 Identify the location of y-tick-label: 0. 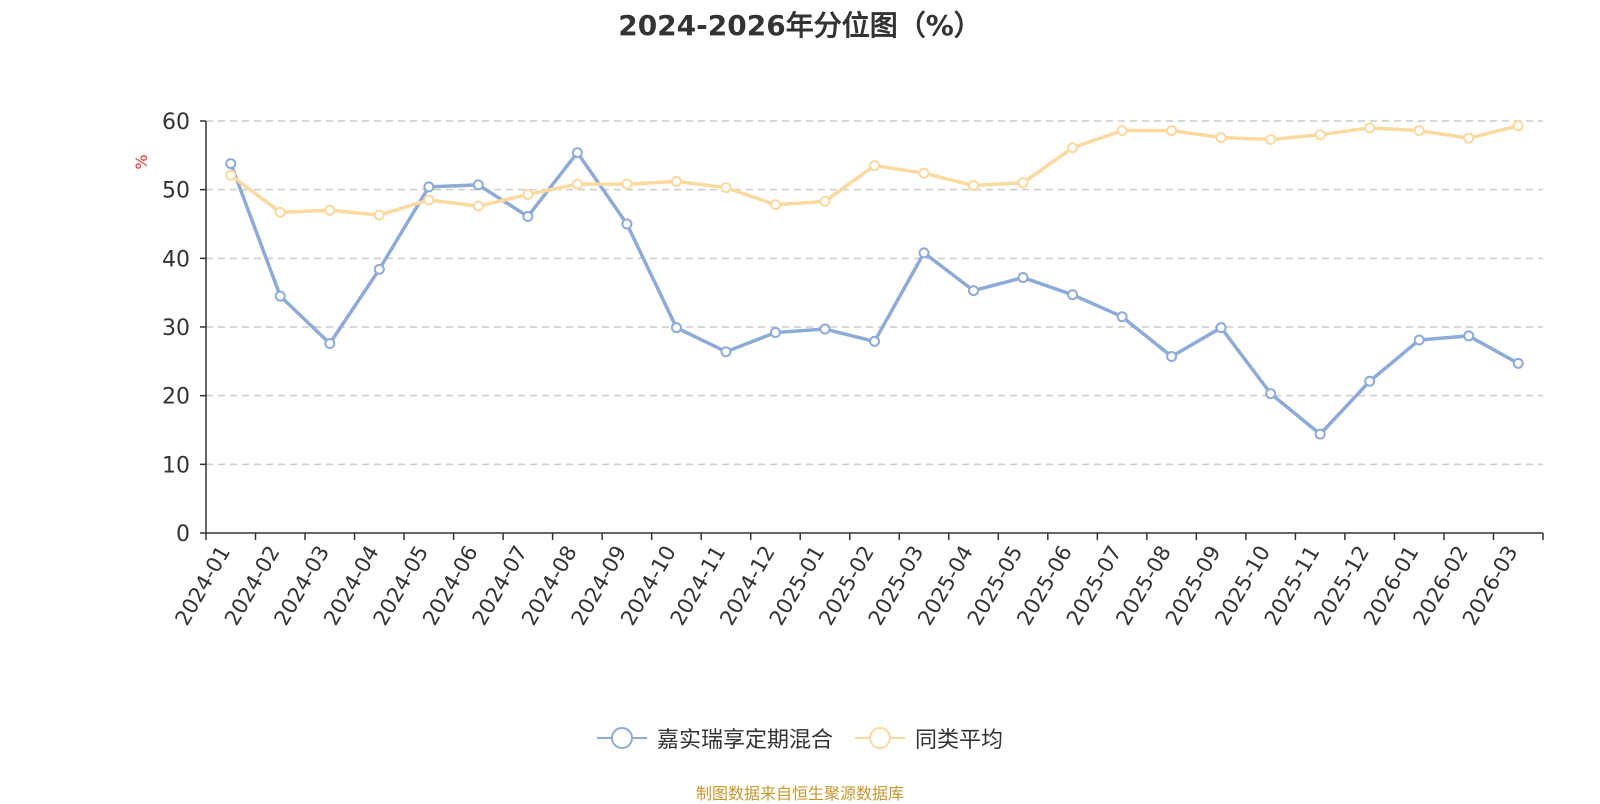
(183, 534).